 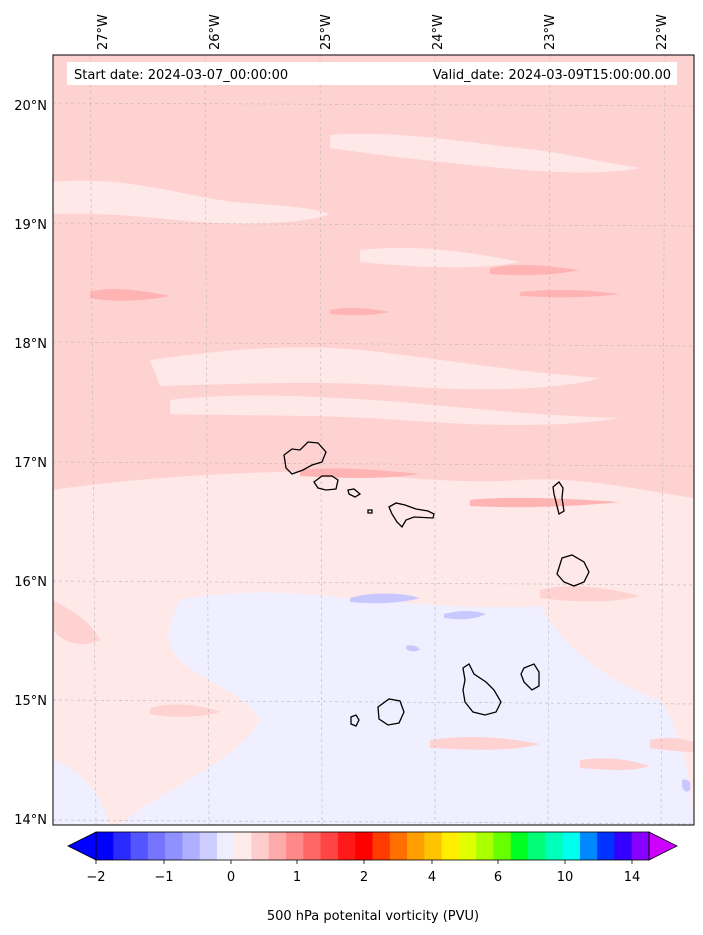 I want to click on colorbar-tick-label: 2, so click(x=364, y=877).